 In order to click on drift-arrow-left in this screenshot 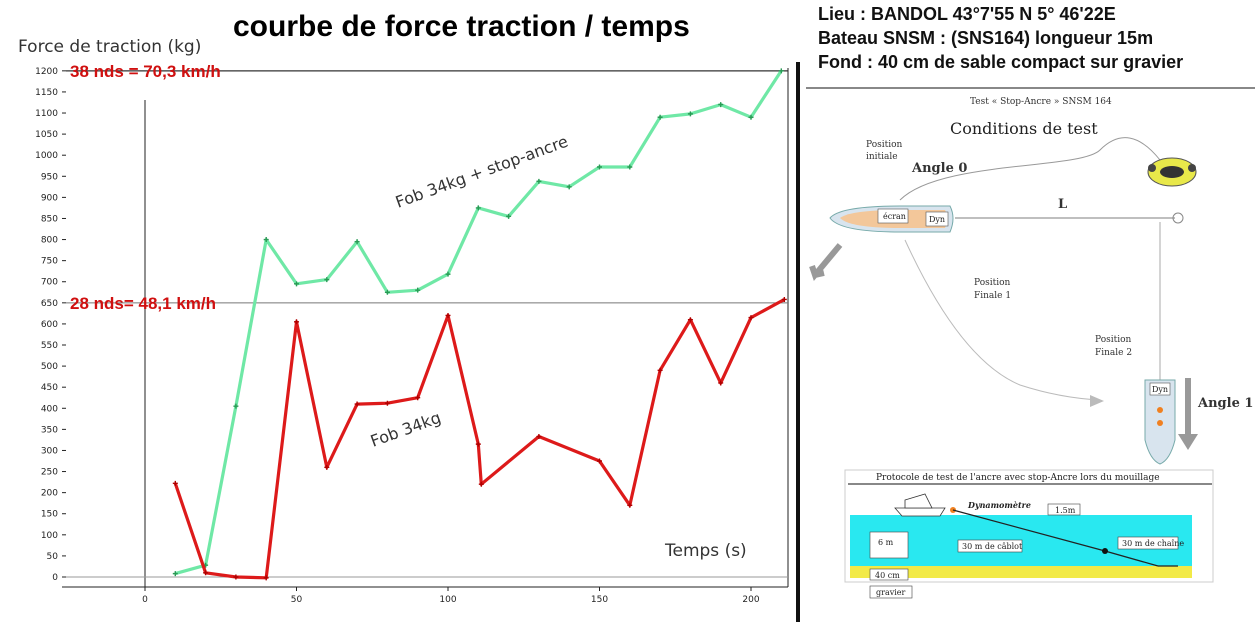, I will do `click(826, 262)`.